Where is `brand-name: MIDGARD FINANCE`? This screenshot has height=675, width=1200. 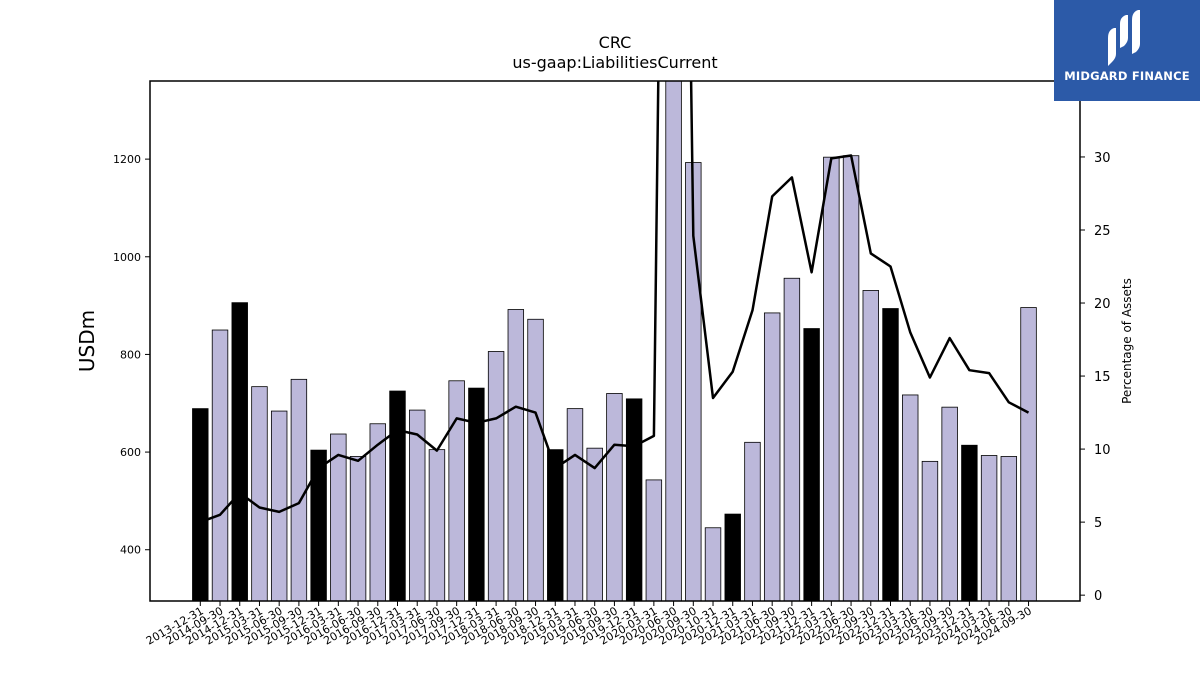 brand-name: MIDGARD FINANCE is located at coordinates (1127, 76).